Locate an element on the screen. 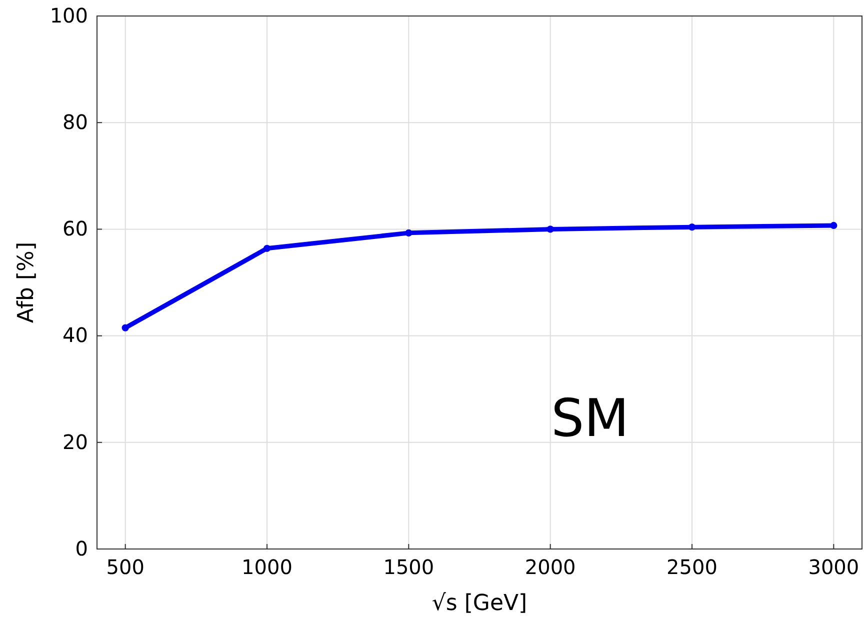 This screenshot has width=864, height=617. x-tick-label: 2000 is located at coordinates (550, 567).